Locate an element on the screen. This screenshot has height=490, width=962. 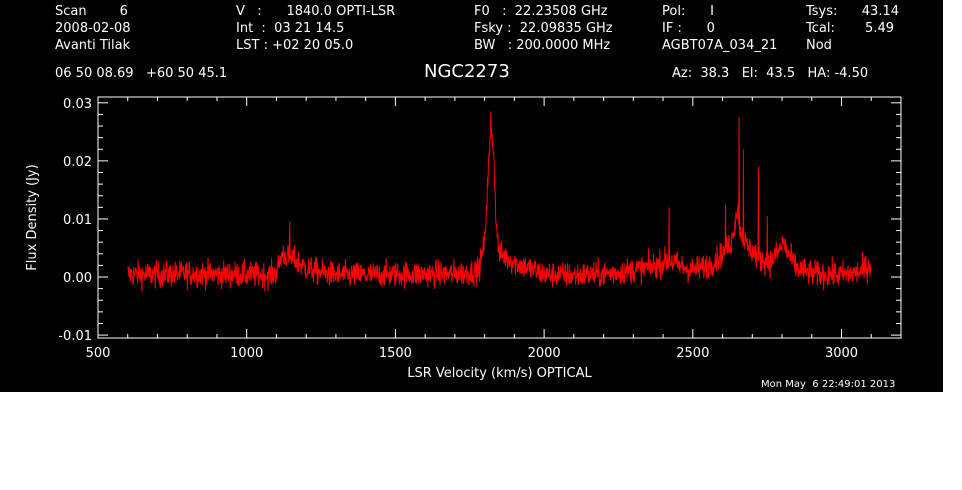
header-col2-line3: LST : +02 20 05.0 is located at coordinates (295, 45).